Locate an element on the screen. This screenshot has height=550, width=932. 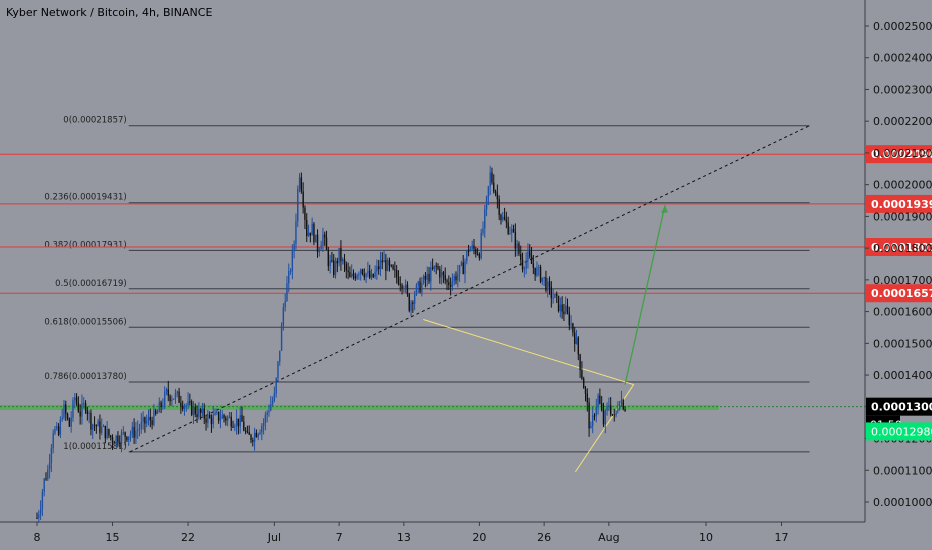
x-tick-label: 26 is located at coordinates (544, 537).